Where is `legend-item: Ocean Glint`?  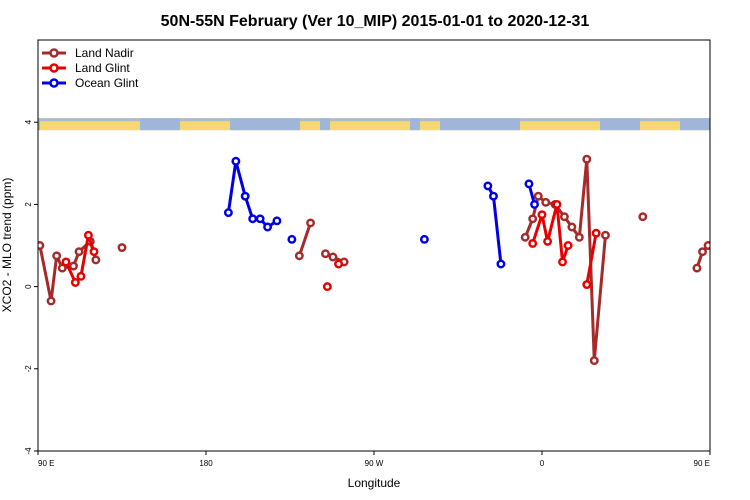 legend-item: Ocean Glint is located at coordinates (90, 83).